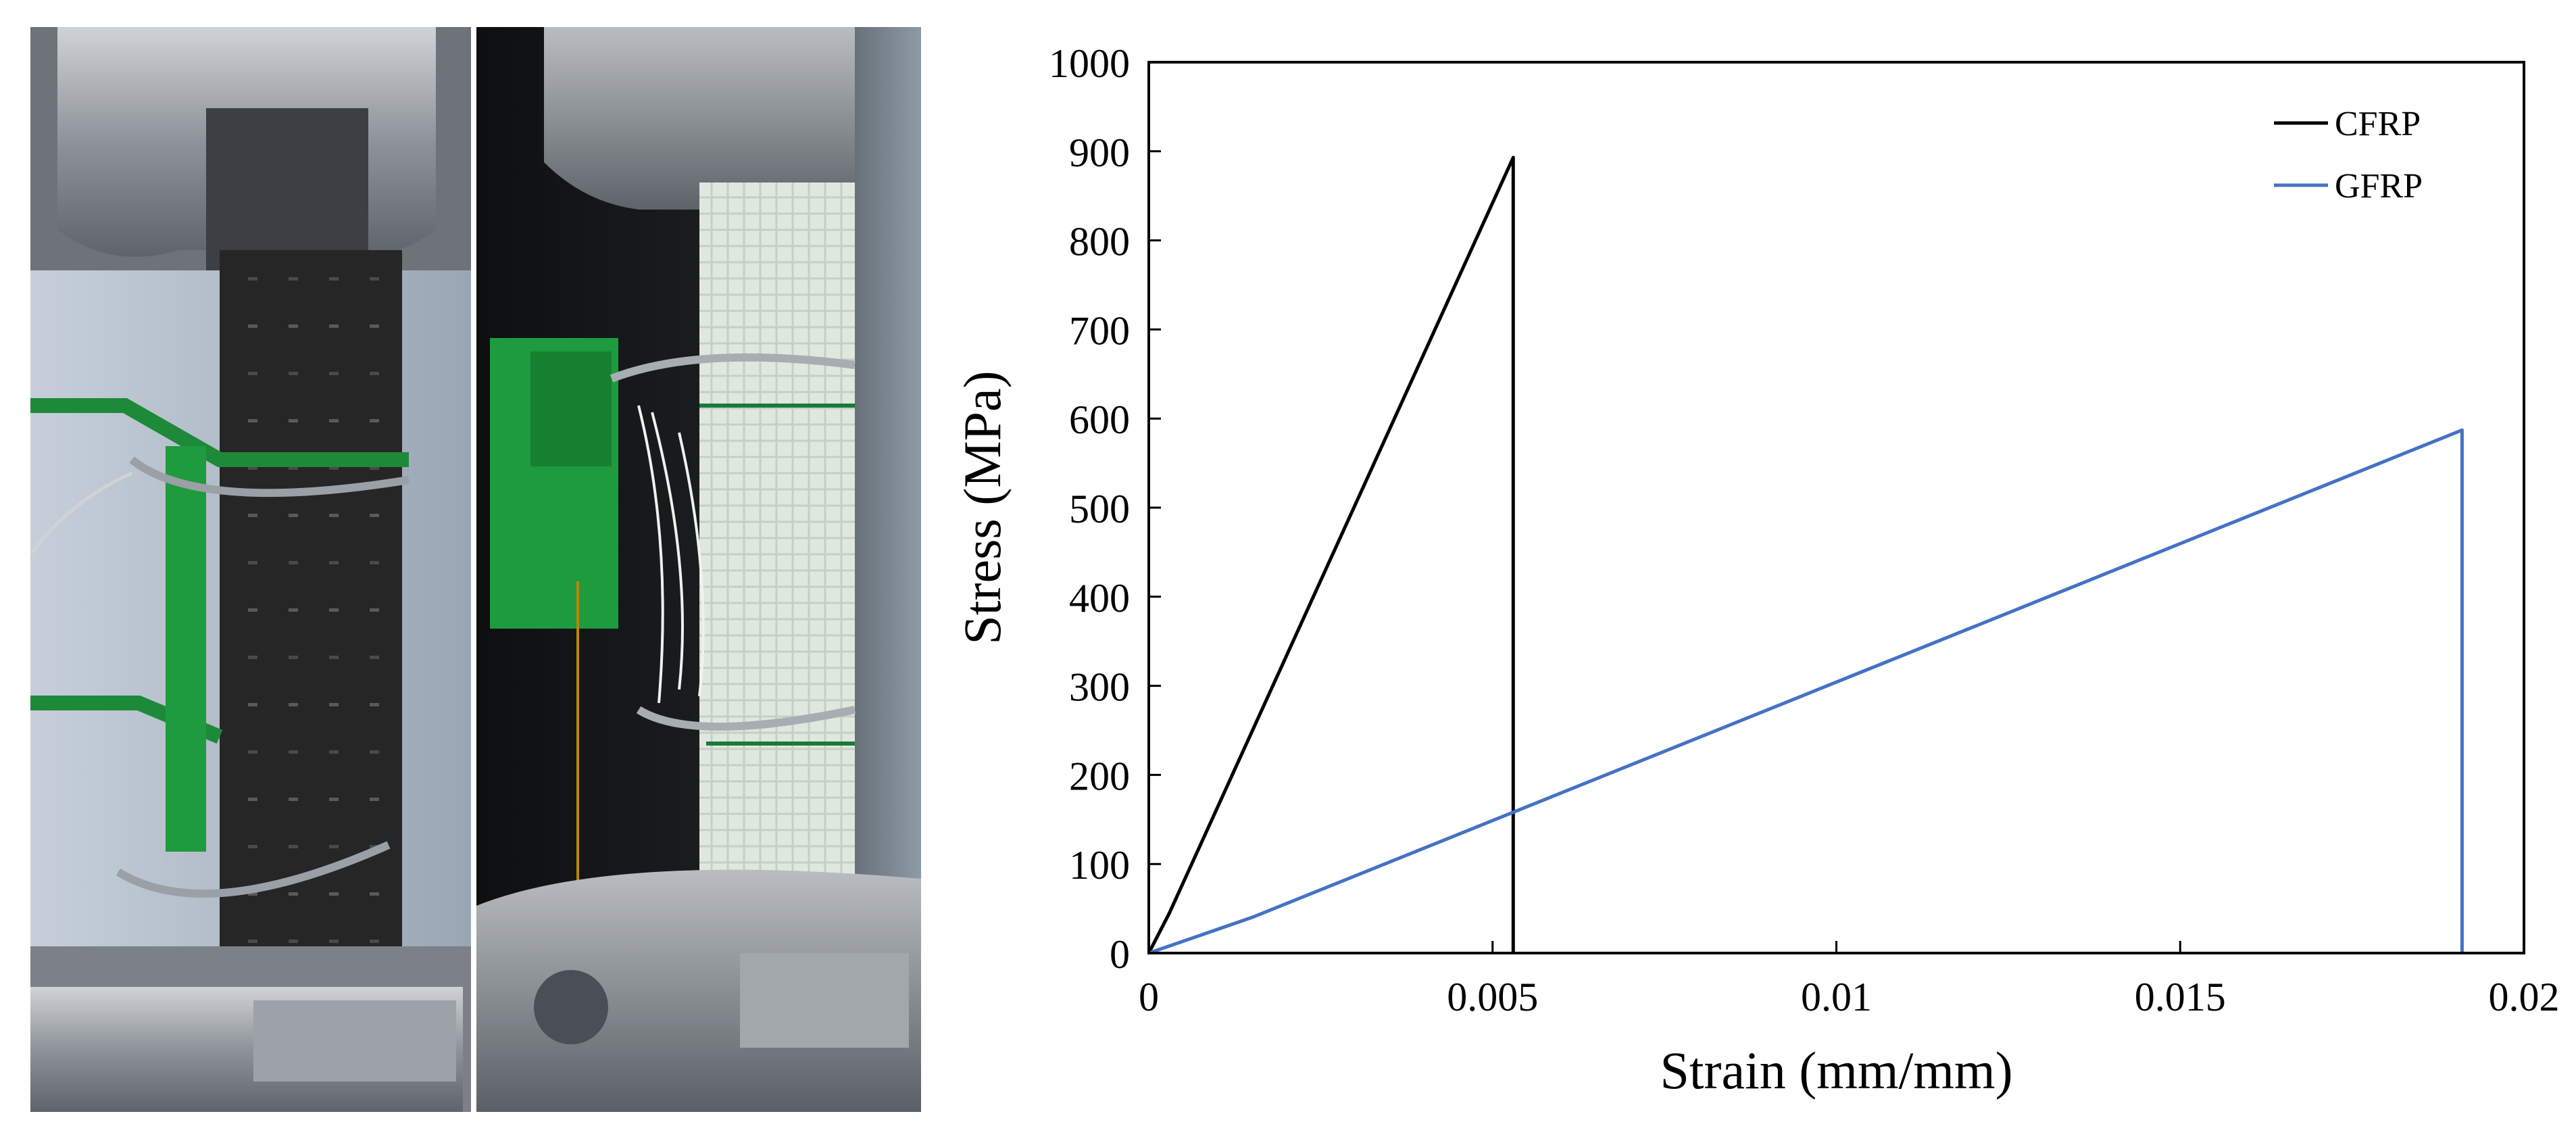  What do you see at coordinates (2525, 997) in the screenshot?
I see `x-tick-label: 0.02` at bounding box center [2525, 997].